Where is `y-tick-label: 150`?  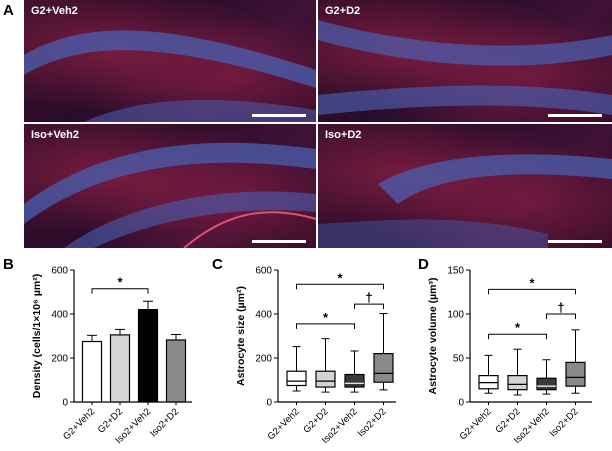 y-tick-label: 150 is located at coordinates (455, 271).